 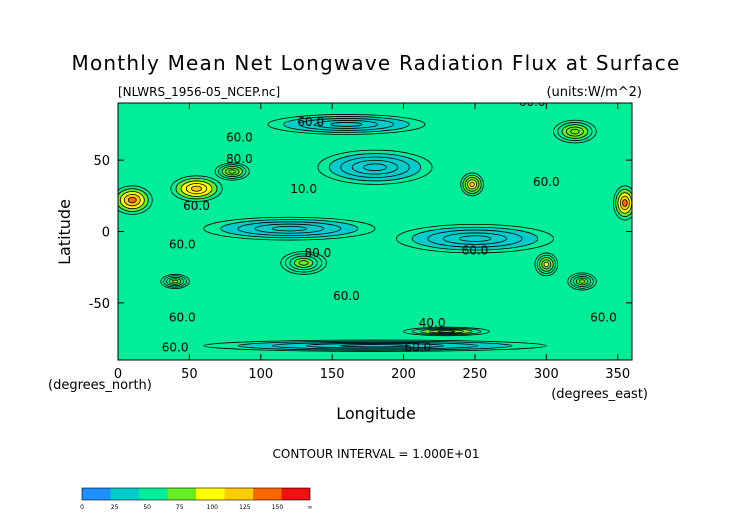 I want to click on x-tick-label: 0, so click(x=118, y=374).